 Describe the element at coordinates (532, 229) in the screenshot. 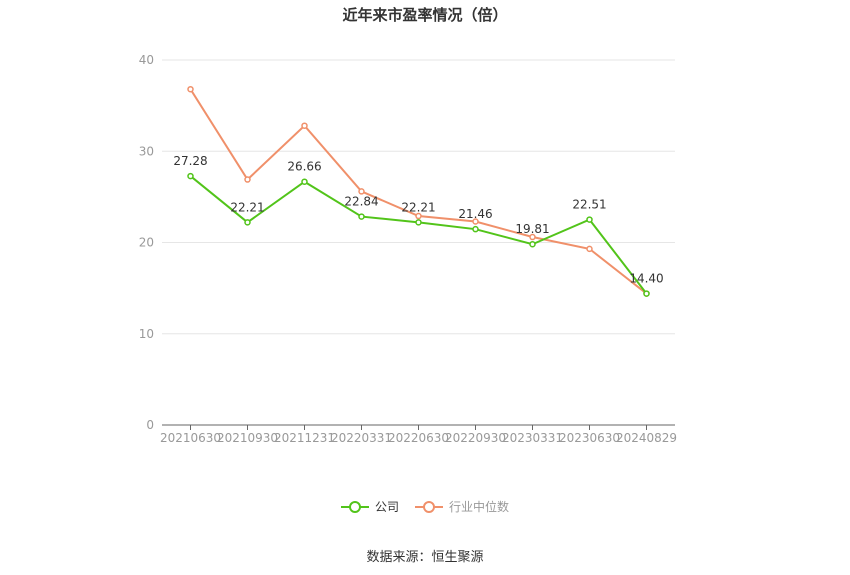

I see `data-label: 19.81` at that location.